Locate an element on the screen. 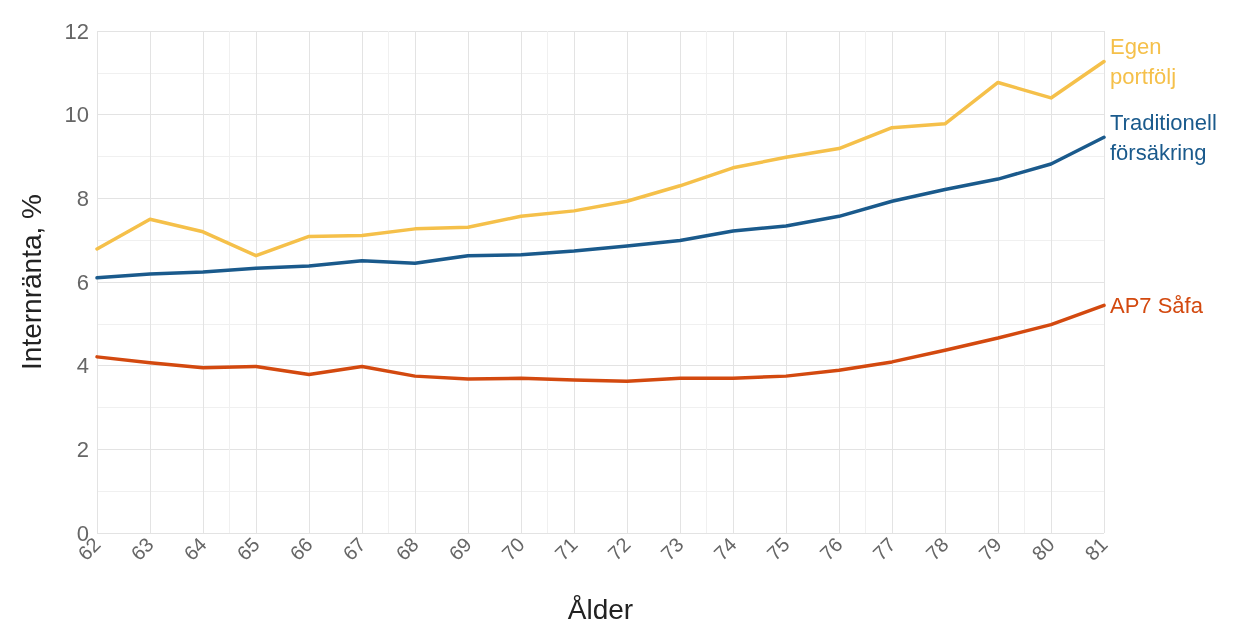 The image size is (1257, 638). x-tick-label: 81 is located at coordinates (1096, 549).